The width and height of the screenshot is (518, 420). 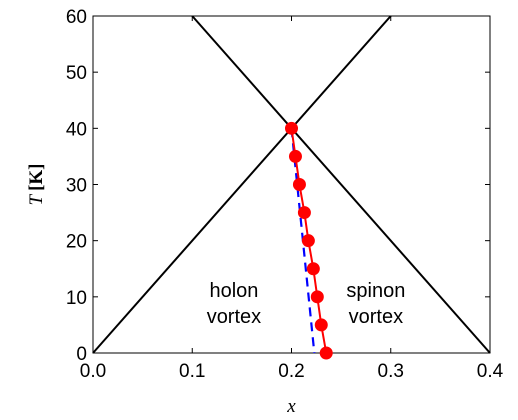 What do you see at coordinates (306, 304) in the screenshot?
I see `annotation-layer: holon vortex spinon vortex` at bounding box center [306, 304].